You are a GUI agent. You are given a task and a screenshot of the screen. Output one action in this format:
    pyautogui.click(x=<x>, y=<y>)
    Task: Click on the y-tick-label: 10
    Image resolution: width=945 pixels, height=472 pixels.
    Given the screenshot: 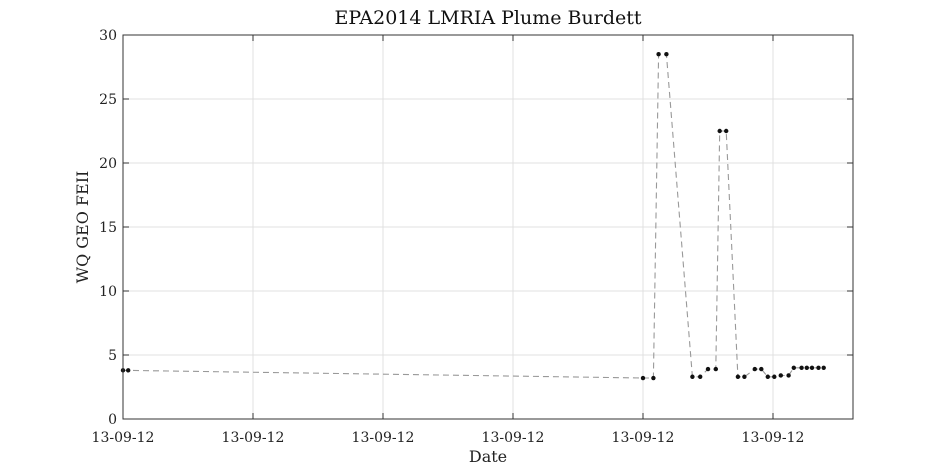 What is the action you would take?
    pyautogui.click(x=108, y=292)
    